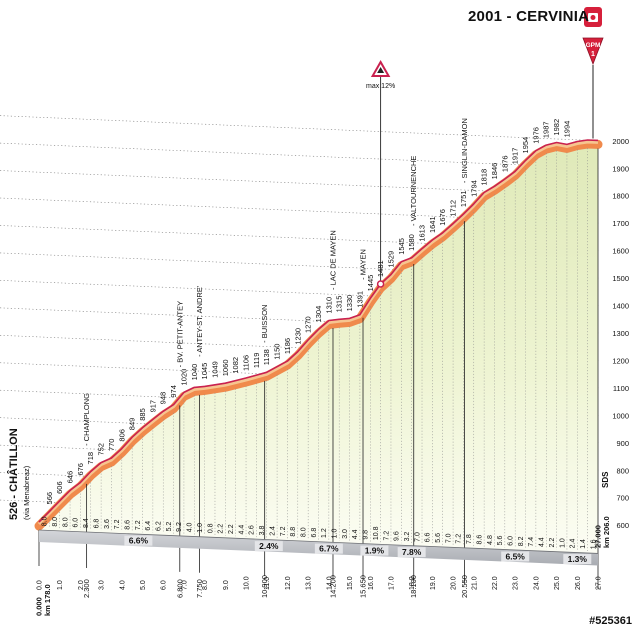  Describe the element at coordinates (422, 233) in the screenshot. I see `spot-height: 1613` at that location.